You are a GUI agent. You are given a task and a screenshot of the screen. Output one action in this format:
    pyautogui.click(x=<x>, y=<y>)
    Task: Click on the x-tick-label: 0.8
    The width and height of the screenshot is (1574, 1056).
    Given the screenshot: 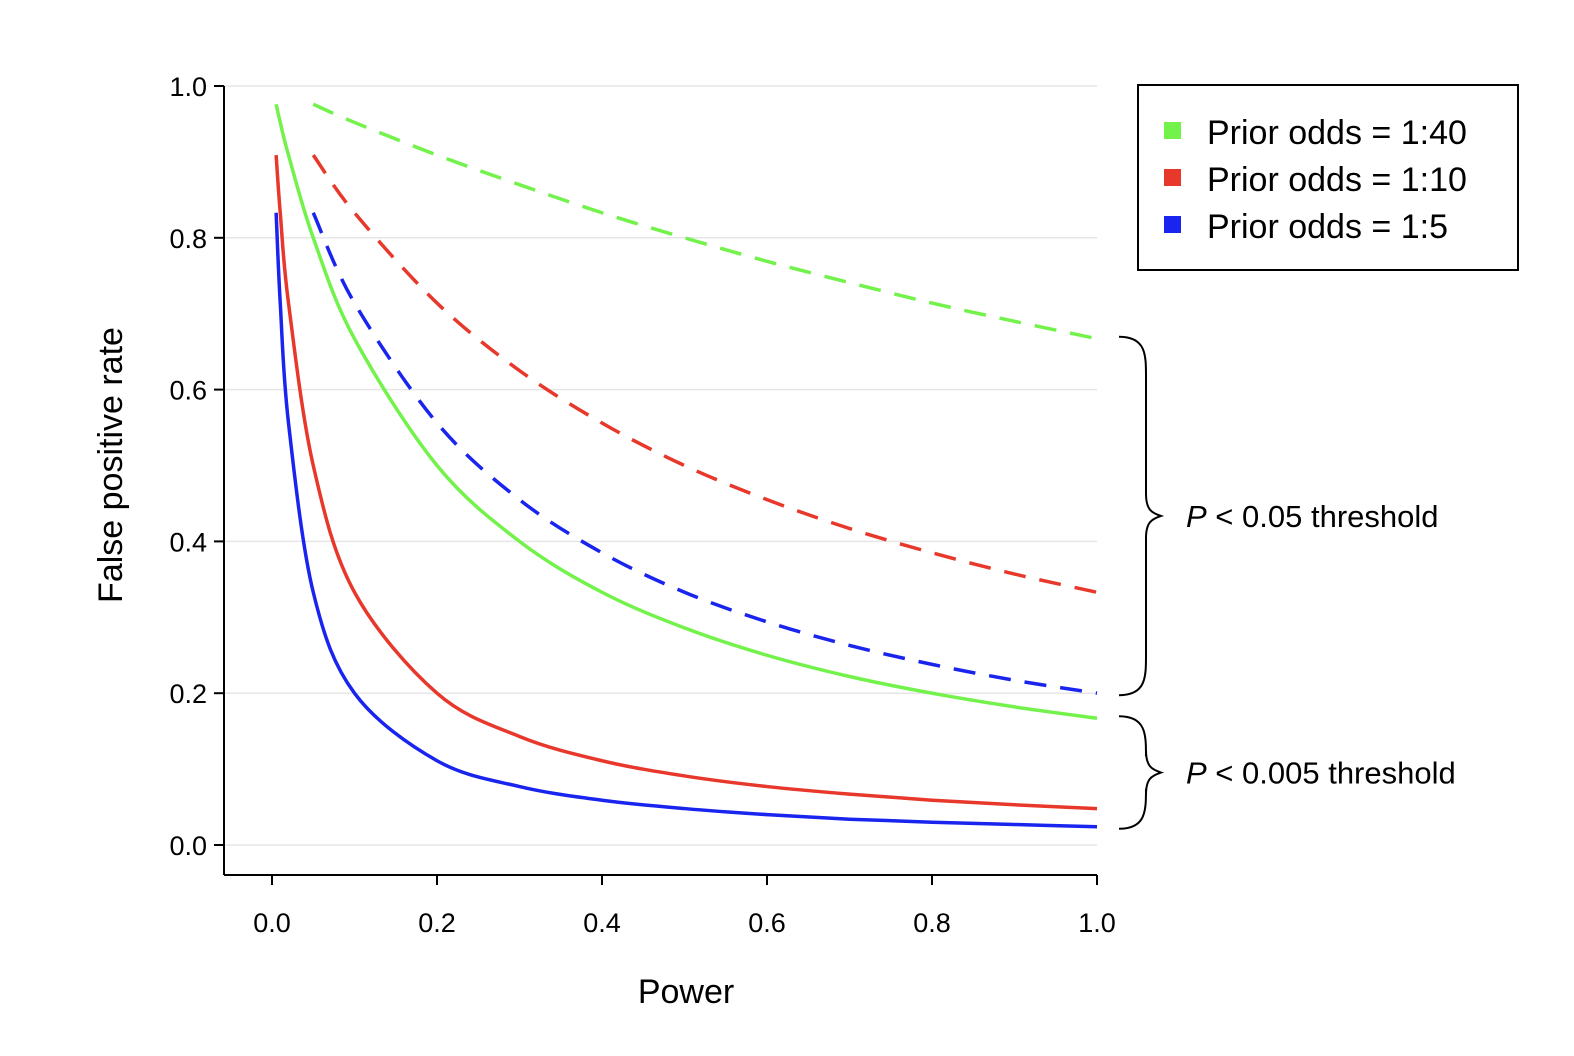 What is the action you would take?
    pyautogui.click(x=932, y=923)
    